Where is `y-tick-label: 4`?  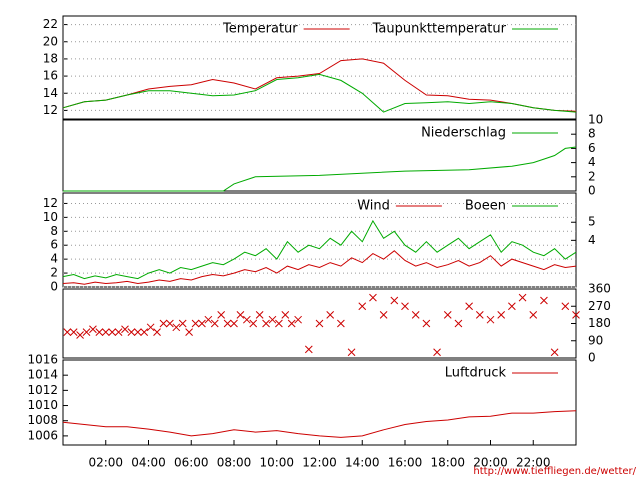 y-tick-label: 4 is located at coordinates (54, 259).